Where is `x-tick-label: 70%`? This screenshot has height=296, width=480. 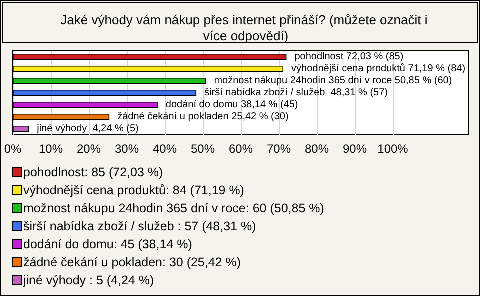 x-tick-label: 70% is located at coordinates (279, 149).